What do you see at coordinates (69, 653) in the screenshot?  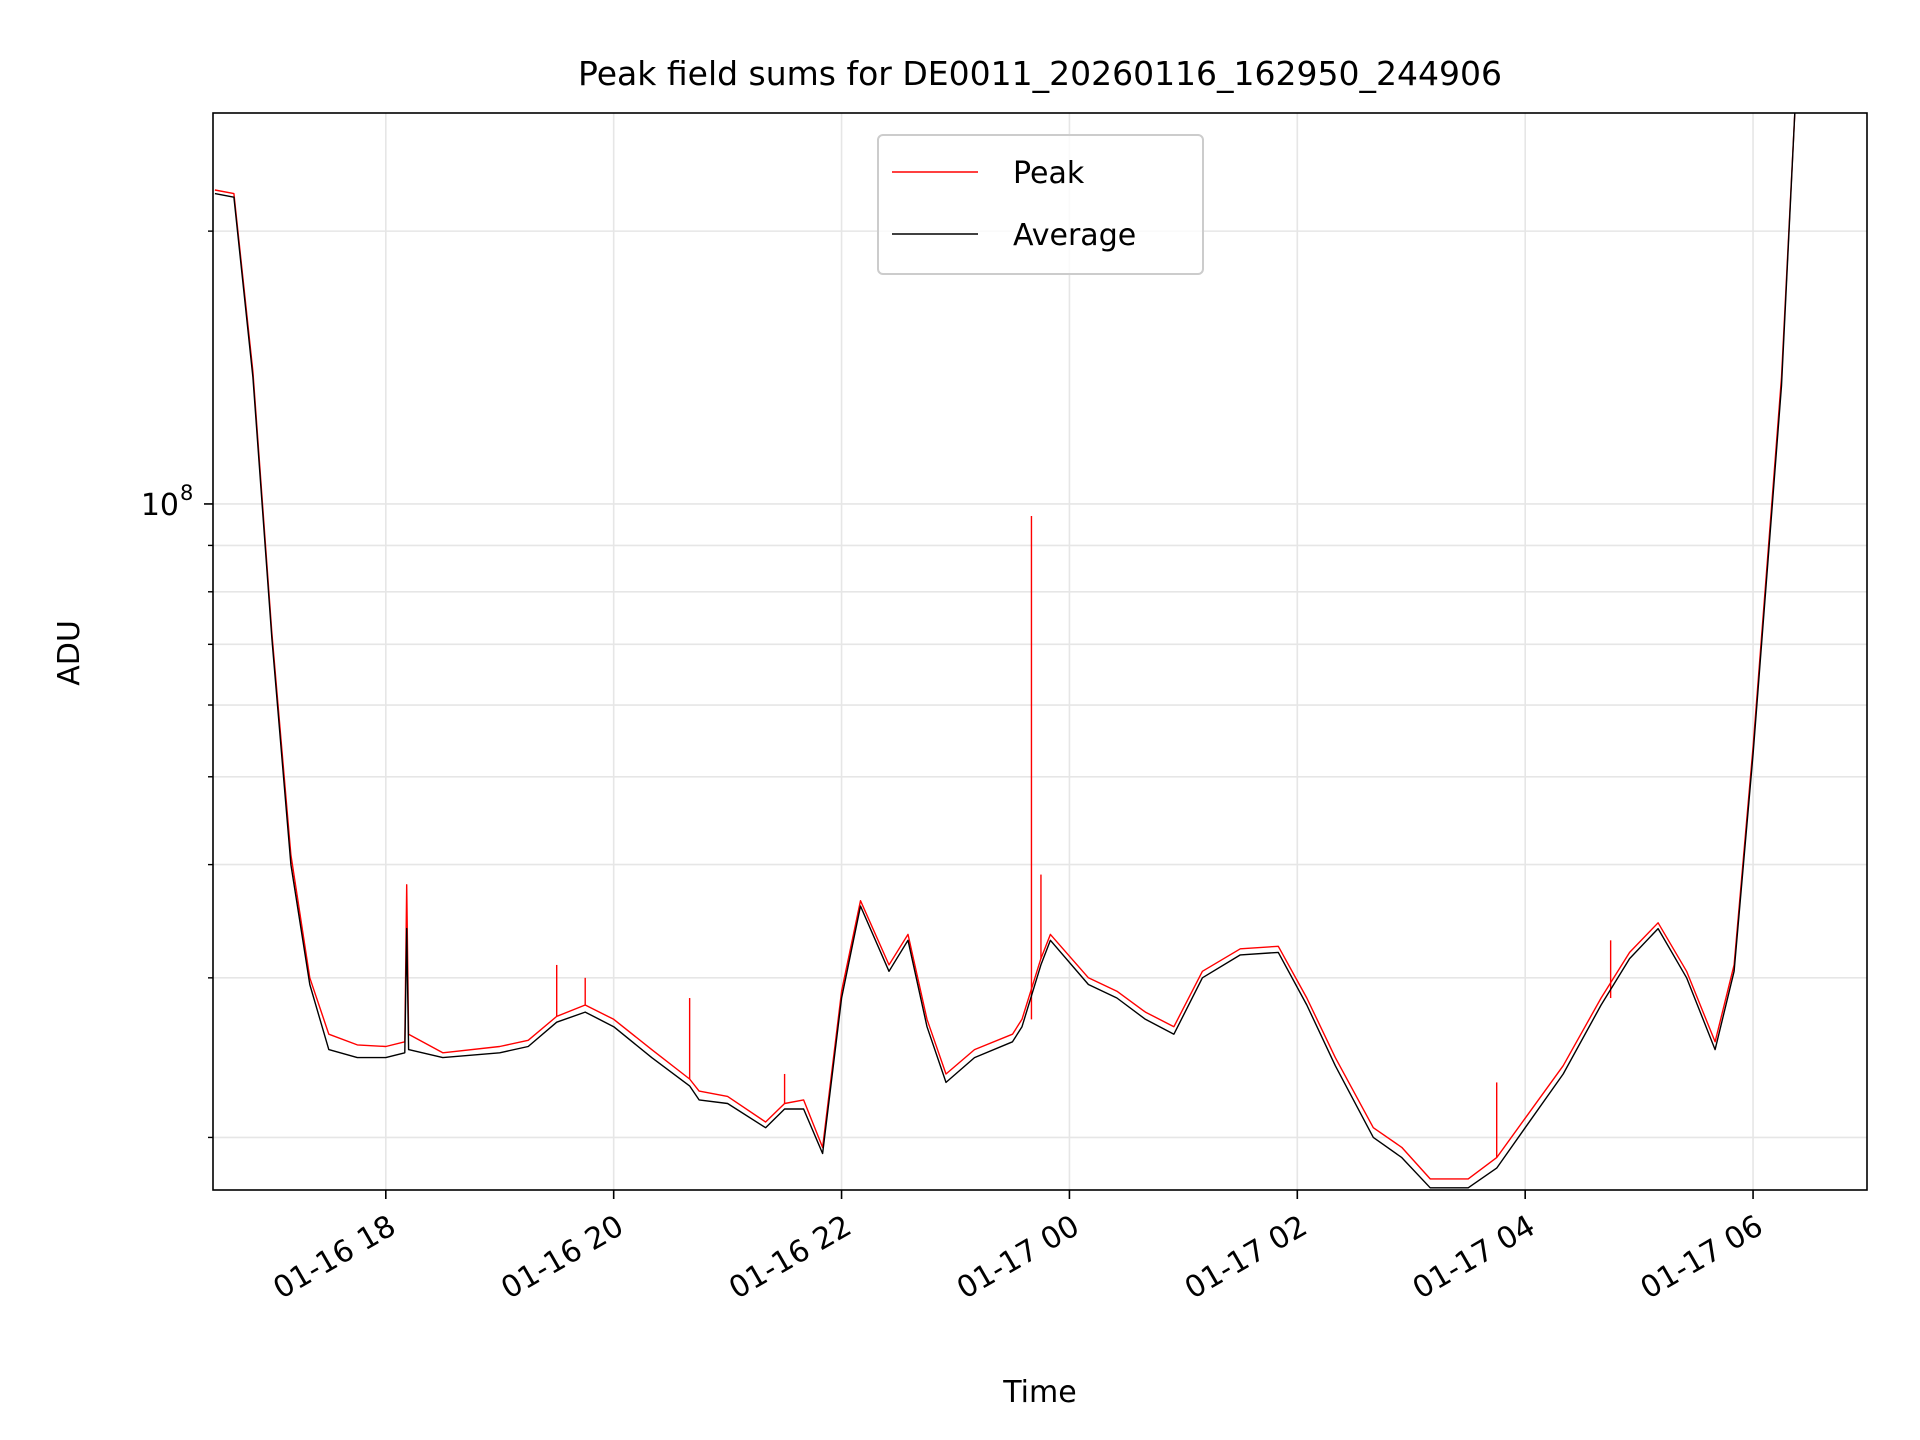 I see `y-axis-label: ADU` at bounding box center [69, 653].